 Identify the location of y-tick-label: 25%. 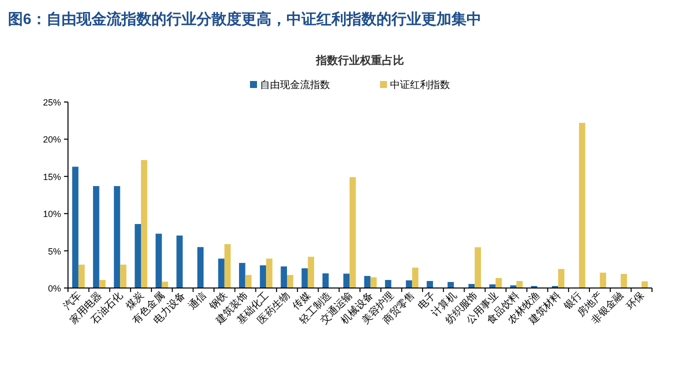
(51, 103).